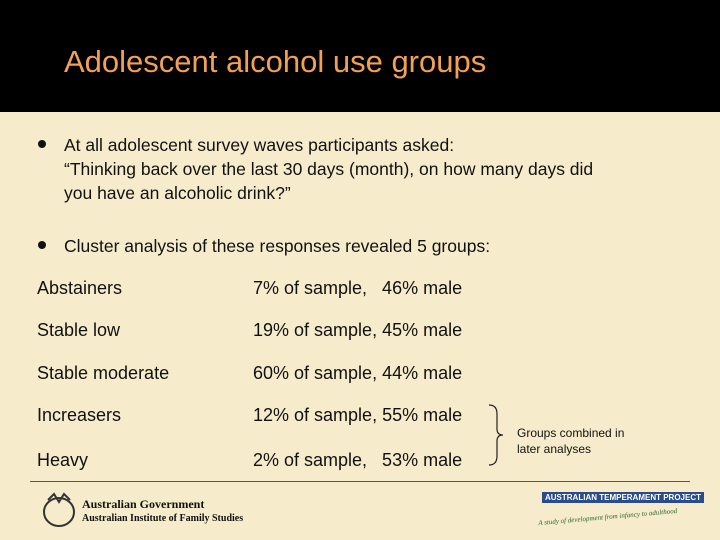  I want to click on note-line: Groups combined in, so click(571, 433).